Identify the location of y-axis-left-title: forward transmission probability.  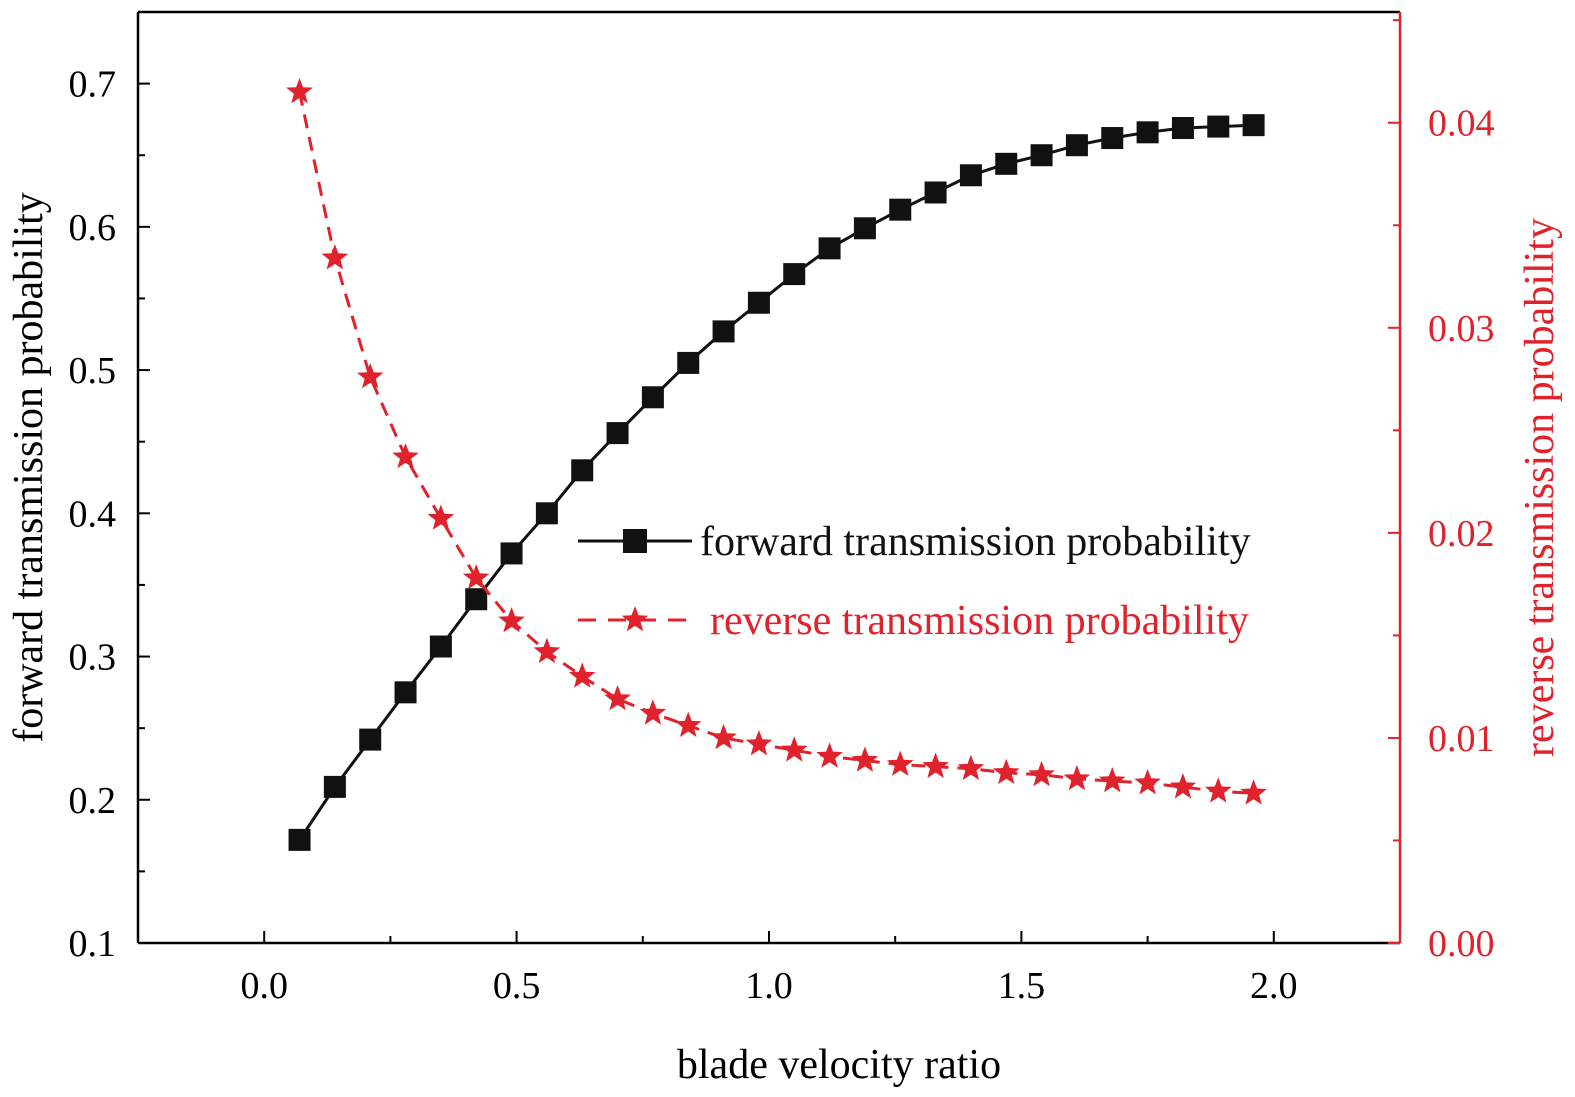
(29, 467).